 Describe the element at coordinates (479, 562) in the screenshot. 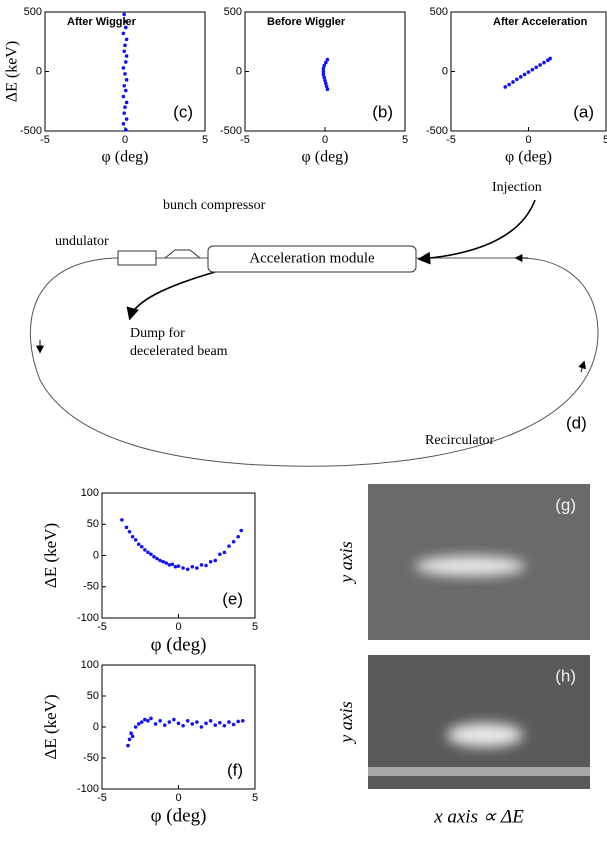

I see `photo-g` at that location.